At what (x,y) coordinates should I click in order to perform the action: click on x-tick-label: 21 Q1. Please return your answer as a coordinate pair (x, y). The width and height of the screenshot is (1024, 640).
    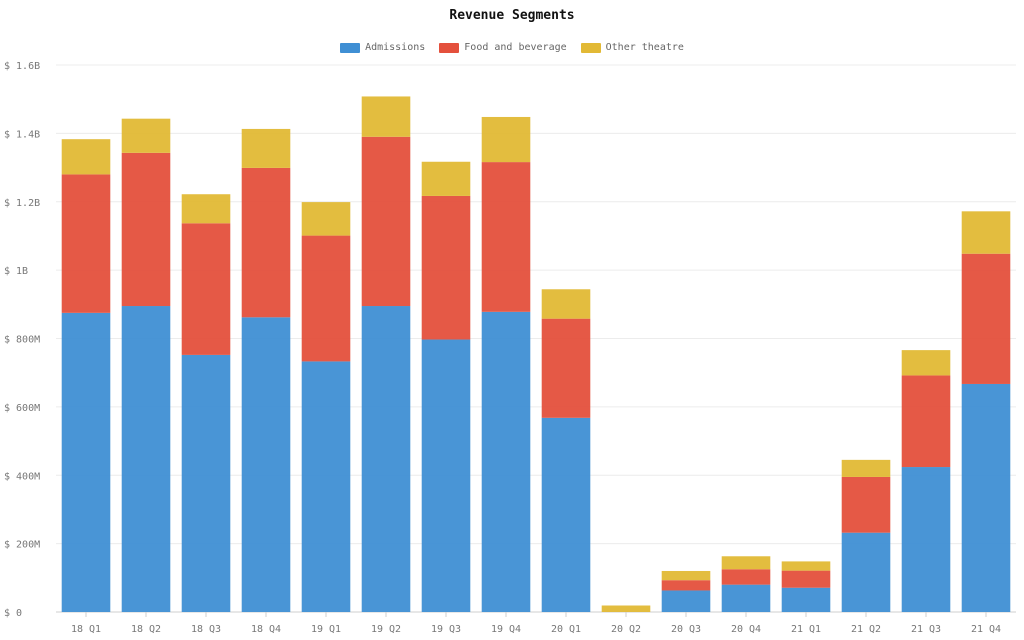
    Looking at the image, I should click on (806, 629).